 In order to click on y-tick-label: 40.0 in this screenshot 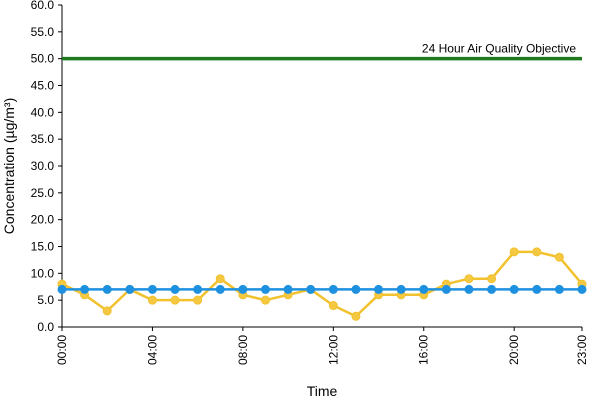, I will do `click(43, 112)`.